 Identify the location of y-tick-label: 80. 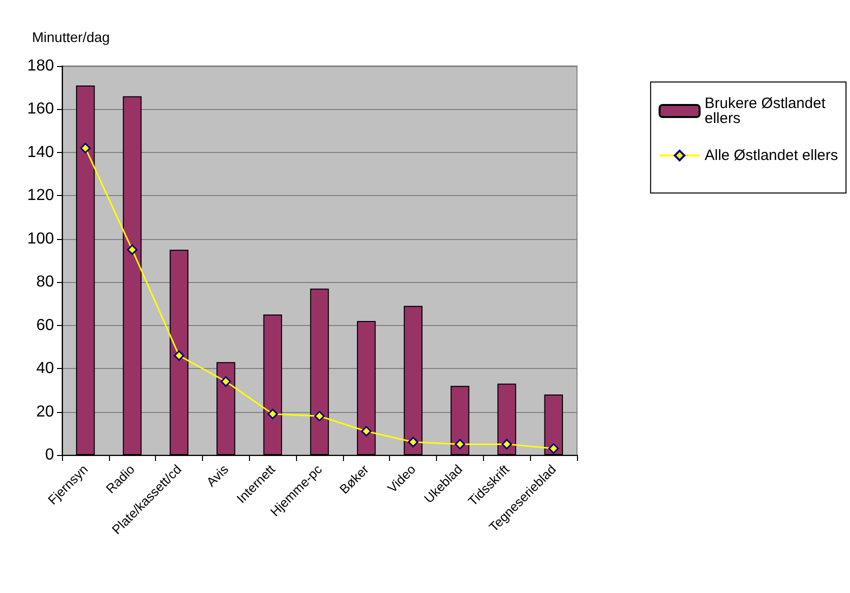
(45, 282).